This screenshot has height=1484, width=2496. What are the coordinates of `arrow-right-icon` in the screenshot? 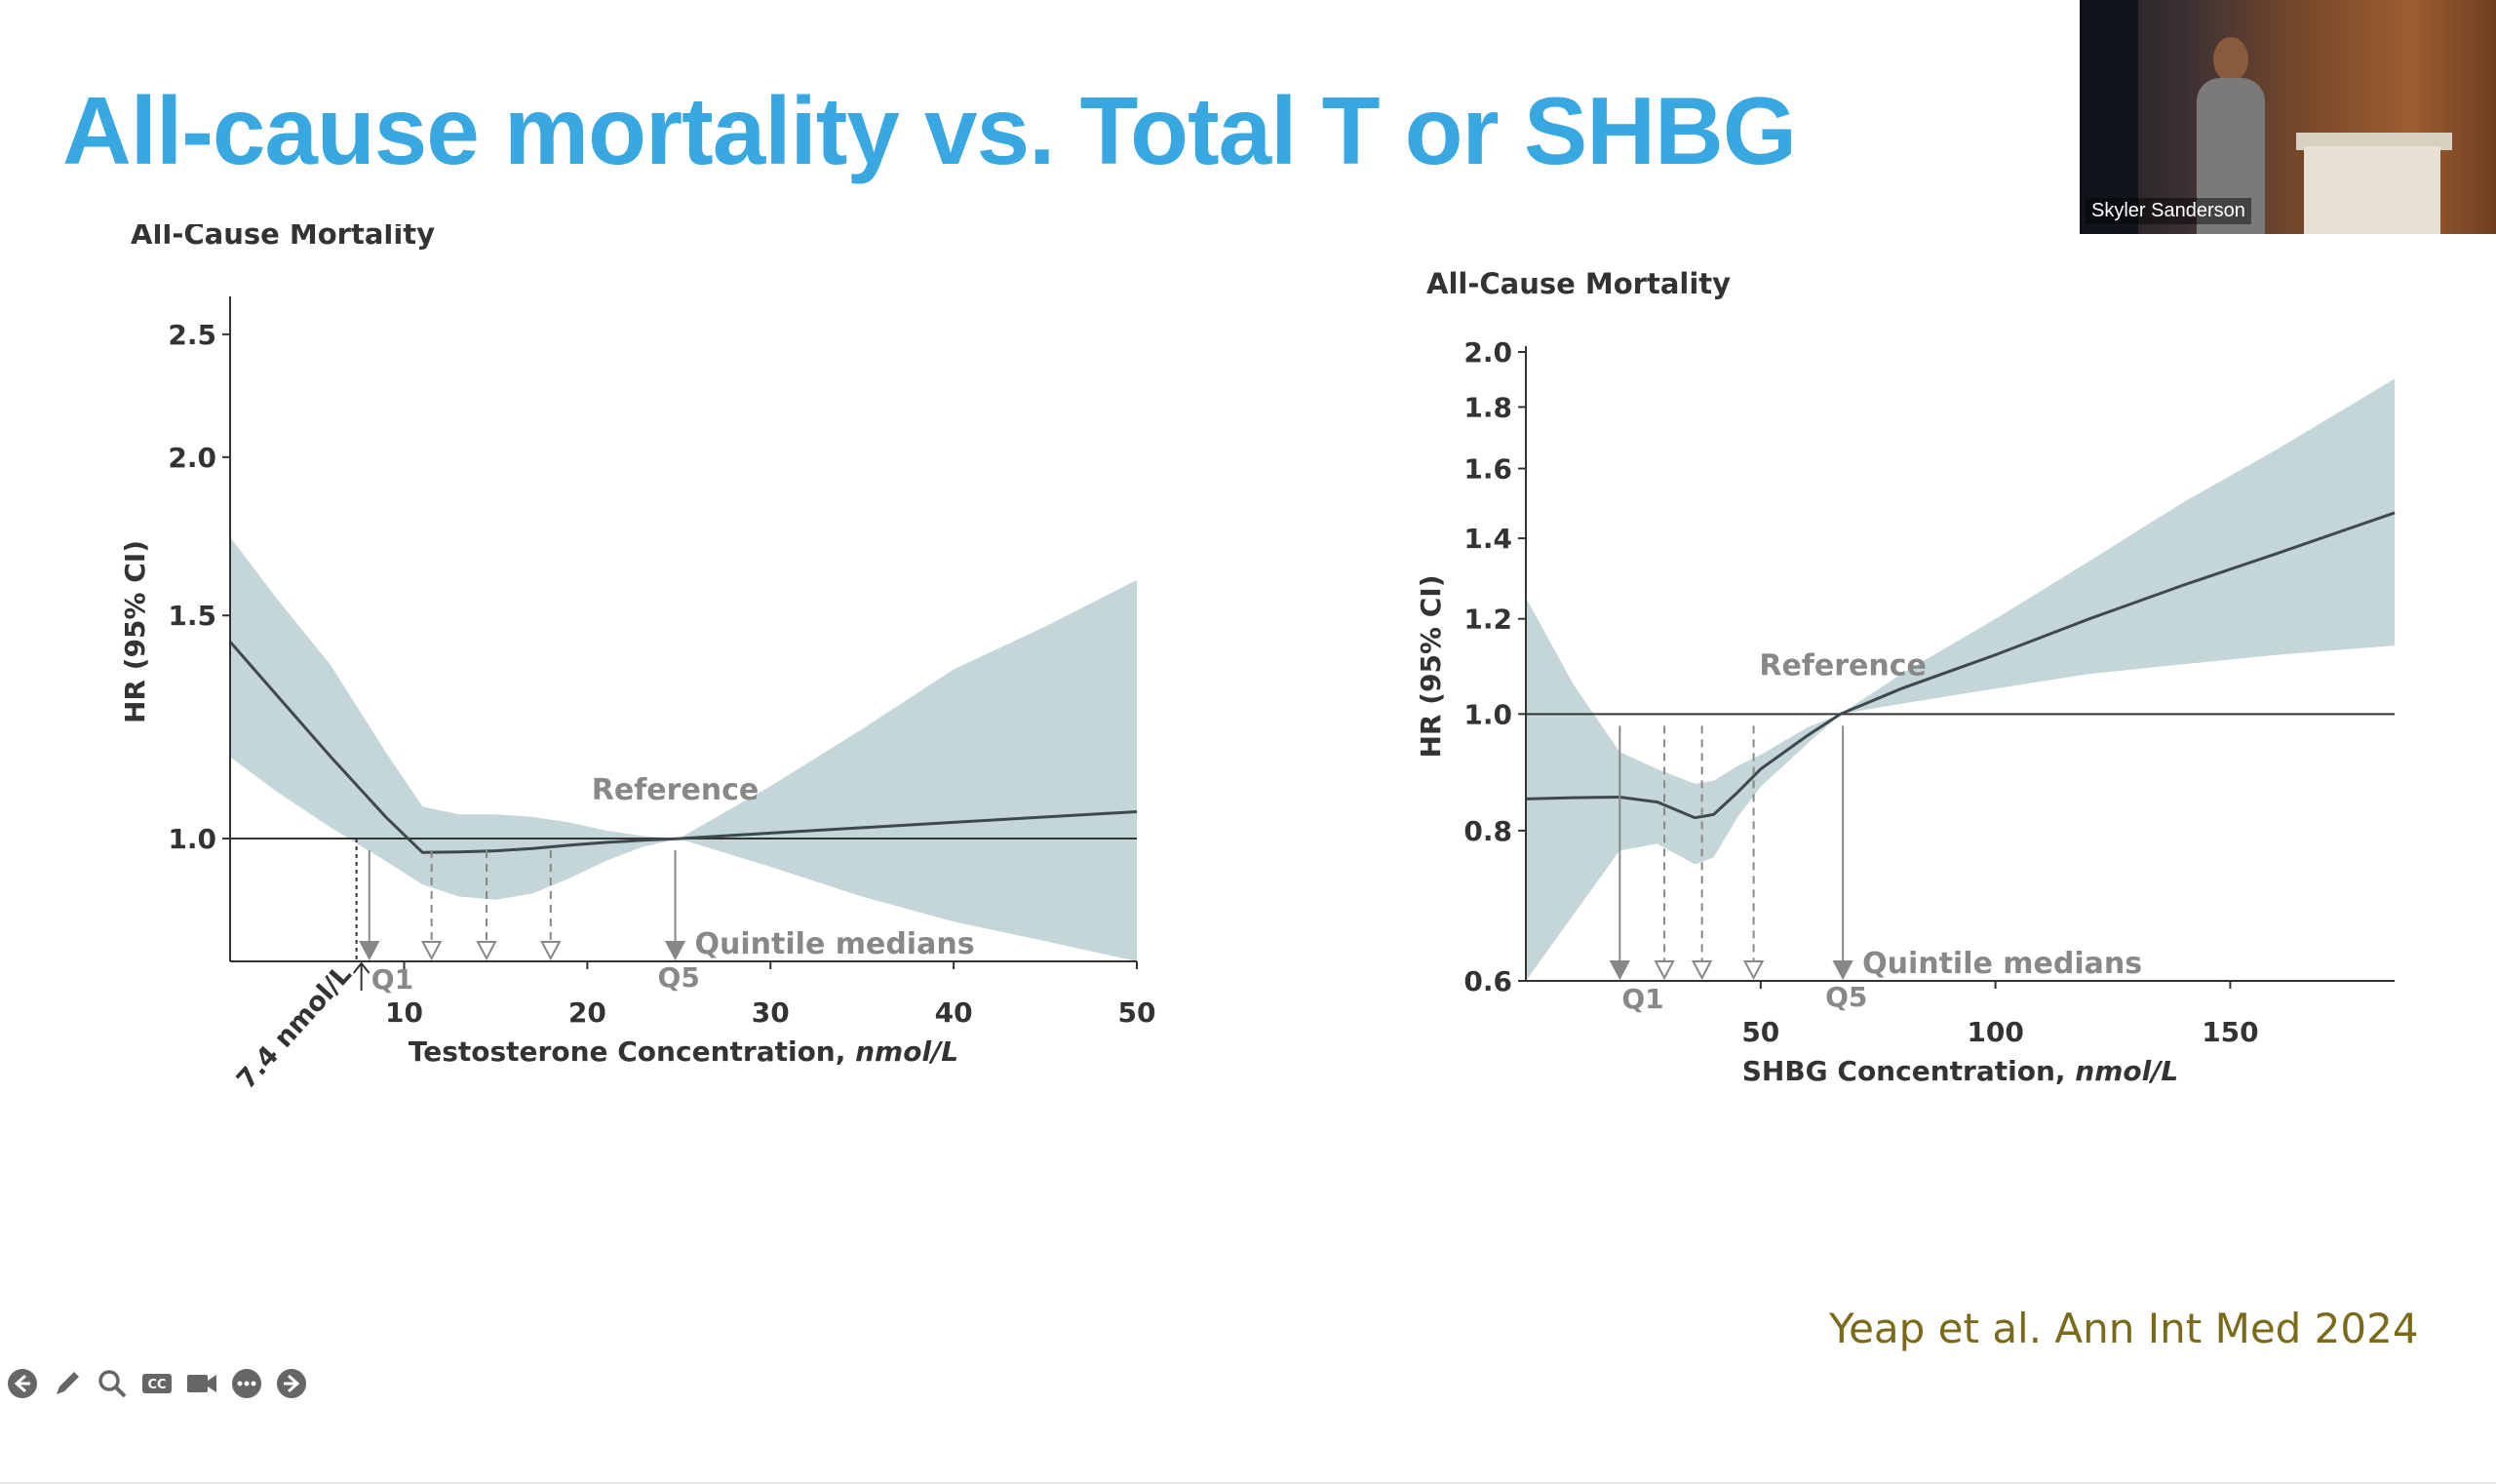 It's located at (291, 1383).